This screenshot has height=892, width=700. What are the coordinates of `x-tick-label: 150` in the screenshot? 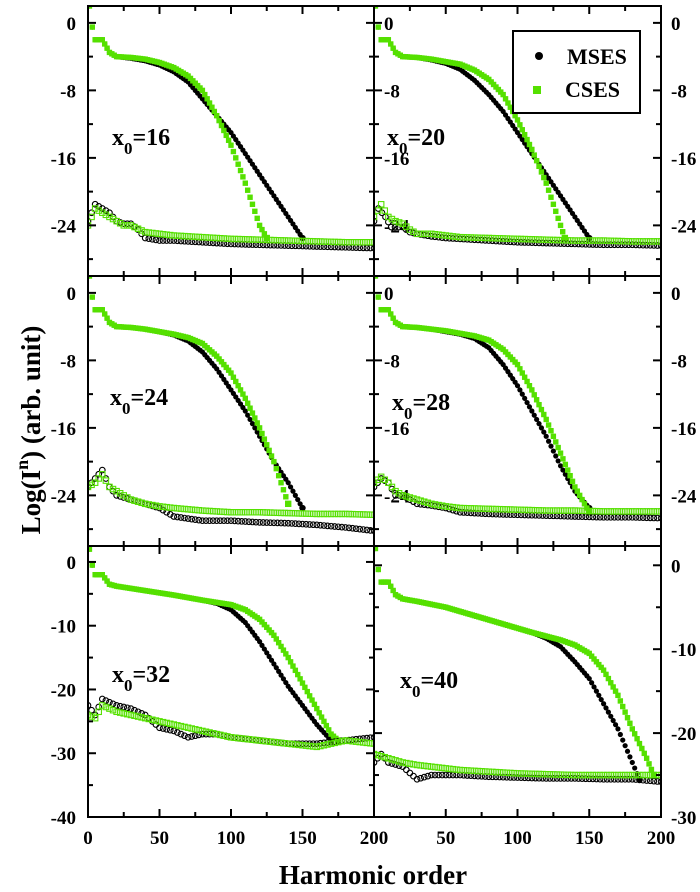 It's located at (302, 838).